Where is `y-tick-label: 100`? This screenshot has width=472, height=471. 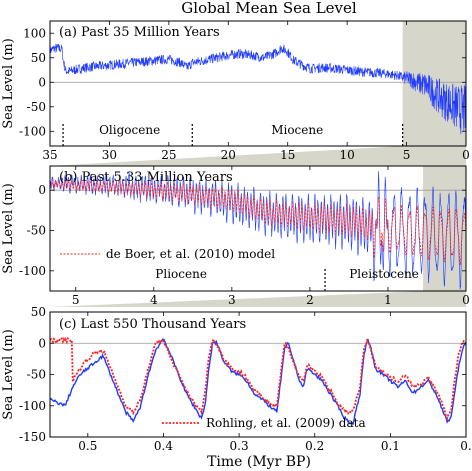
y-tick-label: 100 is located at coordinates (34, 33).